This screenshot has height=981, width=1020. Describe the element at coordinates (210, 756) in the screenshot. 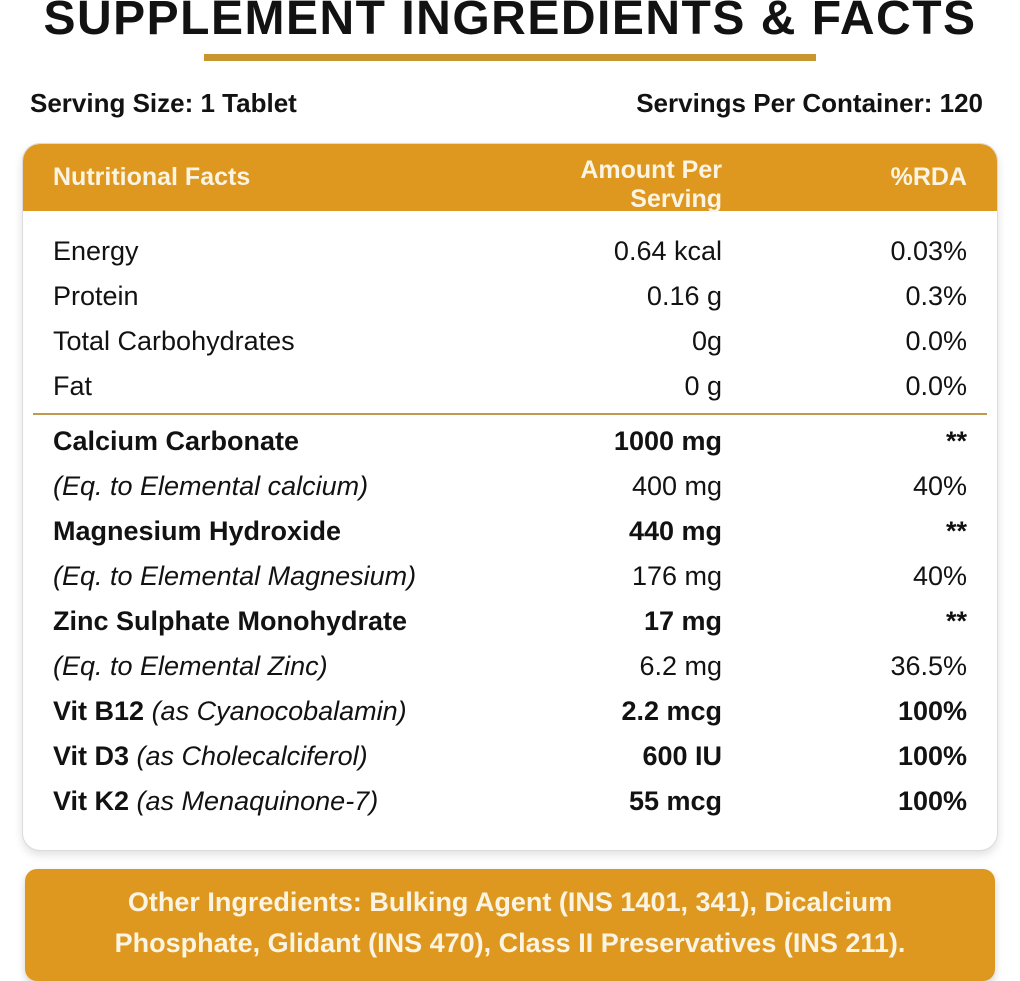

I see `ingredient-name: Vit D3 (as Cholecalciferol)` at that location.